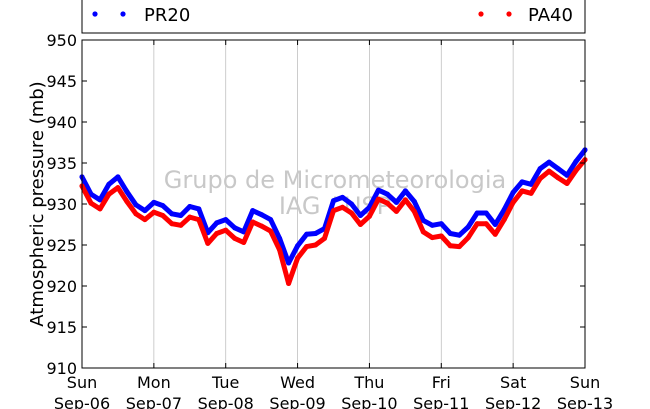  I want to click on legend-box, so click(333, 17).